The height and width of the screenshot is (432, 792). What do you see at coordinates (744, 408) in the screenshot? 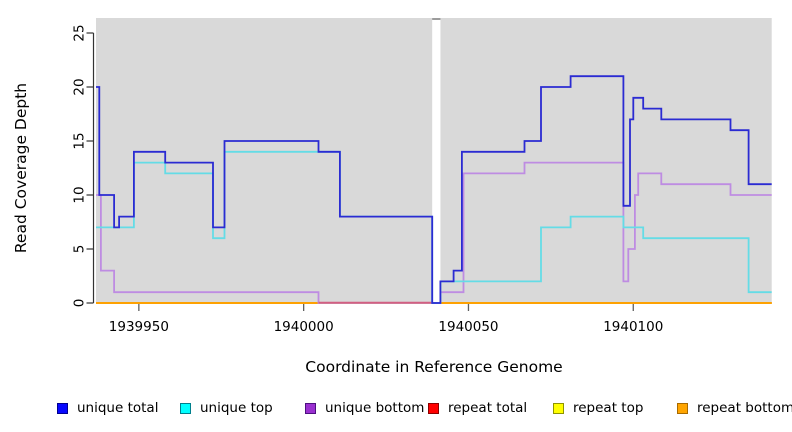
I see `legend-label: repeat bottom` at bounding box center [744, 408].